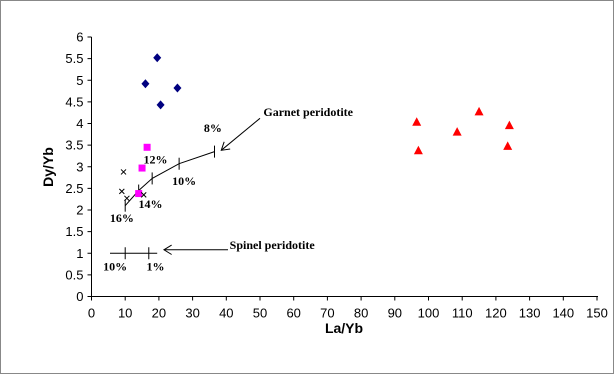  What do you see at coordinates (150, 204) in the screenshot?
I see `annotation-label: 14%` at bounding box center [150, 204].